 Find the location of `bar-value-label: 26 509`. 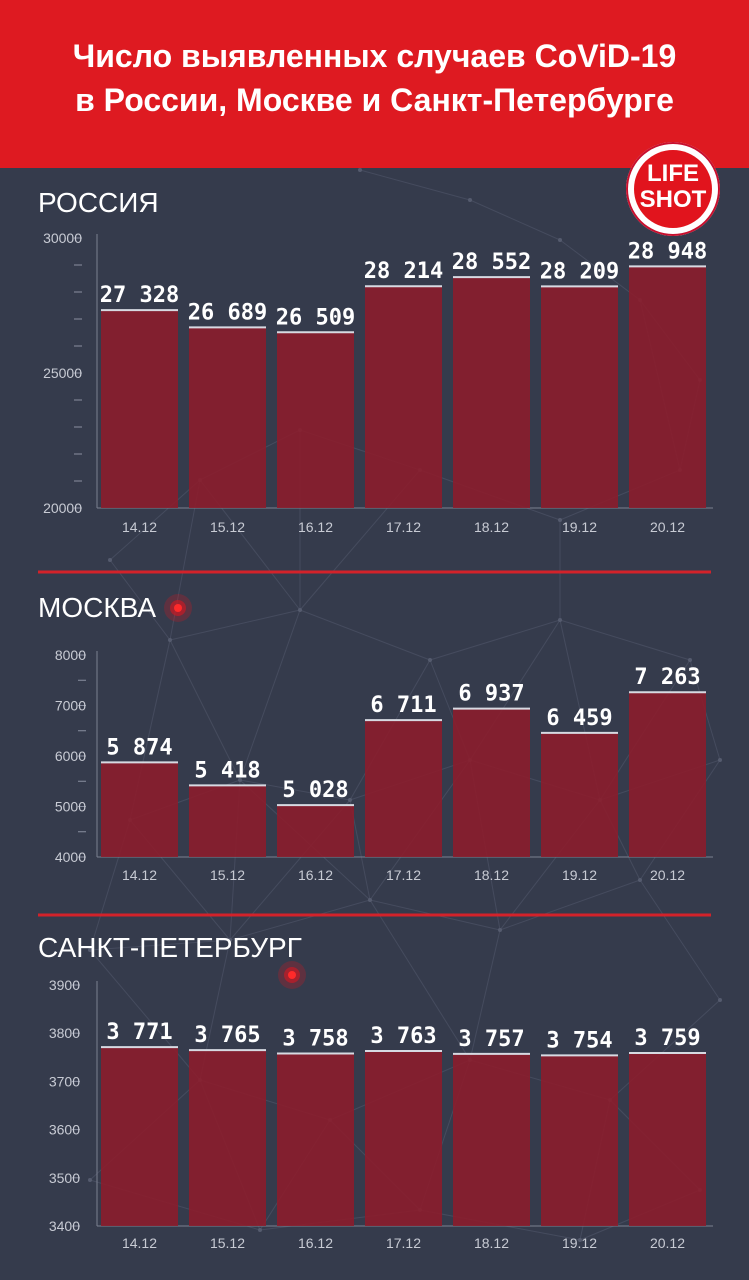

bar-value-label: 26 509 is located at coordinates (315, 317).